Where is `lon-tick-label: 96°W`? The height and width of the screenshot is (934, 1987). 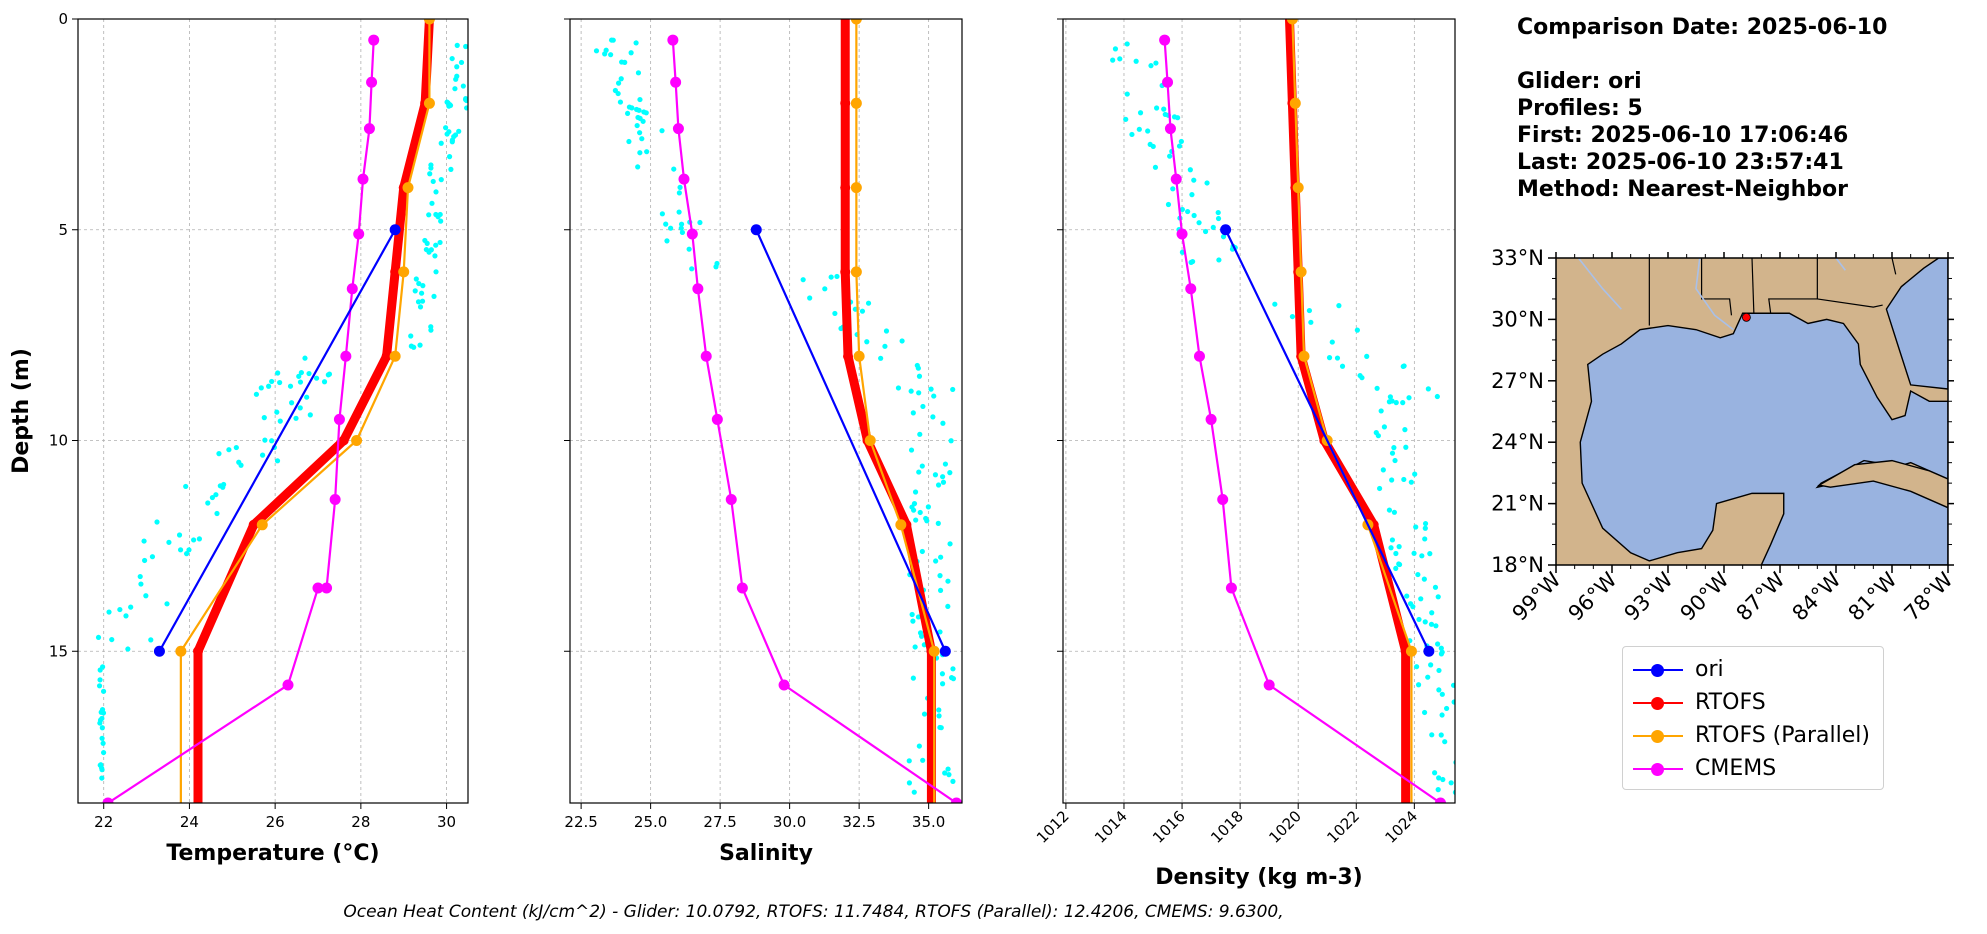 lon-tick-label: 96°W is located at coordinates (1593, 596).